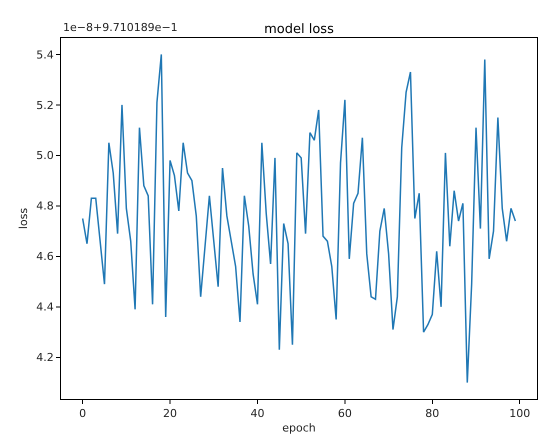 Image resolution: width=542 pixels, height=439 pixels. Describe the element at coordinates (45, 357) in the screenshot. I see `y-tick-label: 4.2` at that location.